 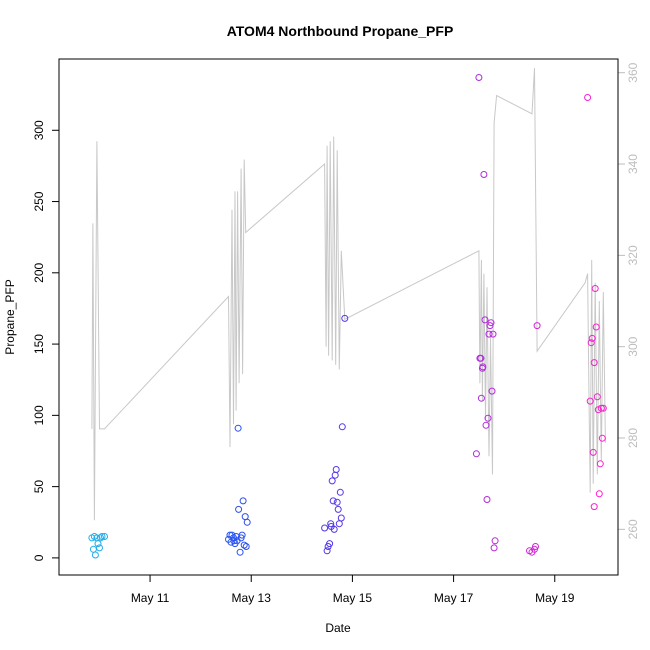 What do you see at coordinates (252, 598) in the screenshot?
I see `x-tick-label: May 13` at bounding box center [252, 598].